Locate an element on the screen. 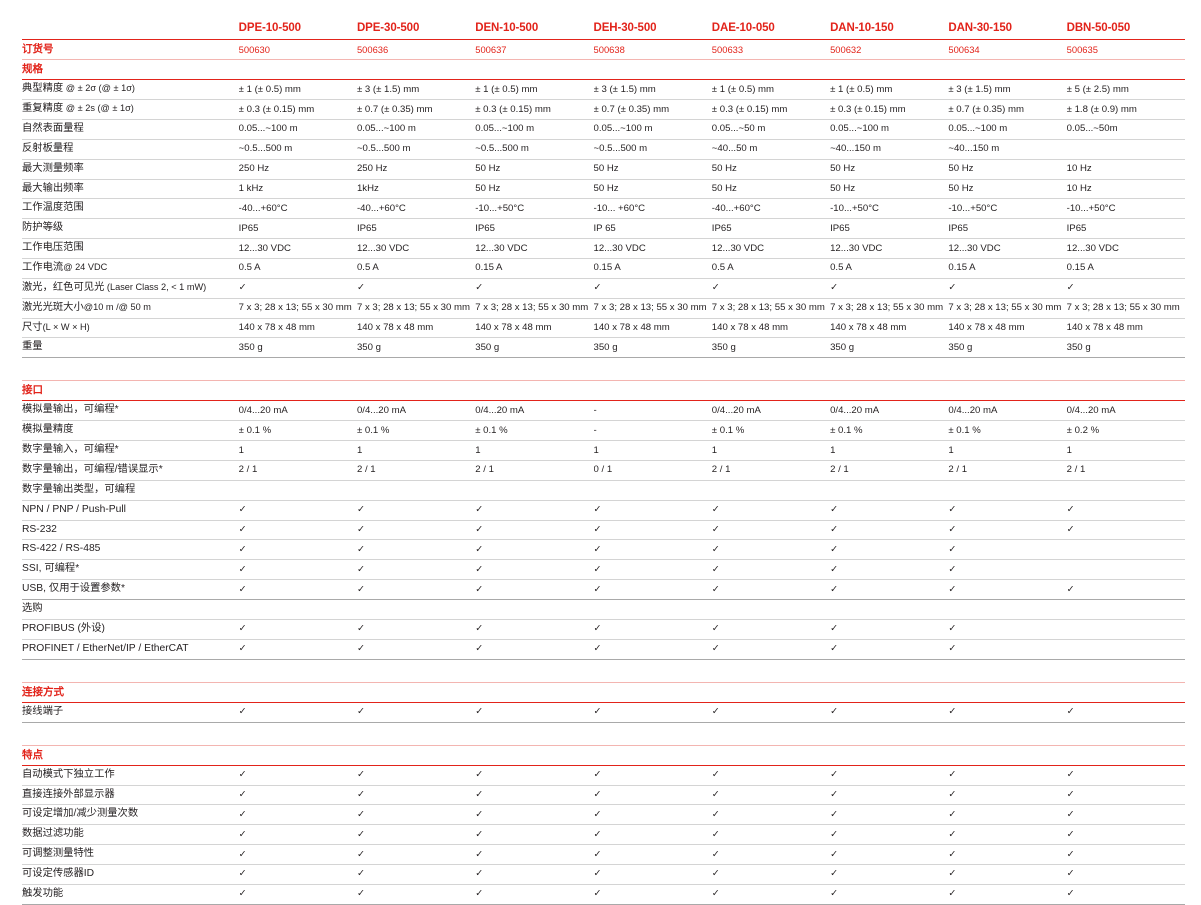 This screenshot has width=1201, height=905. cell-value: ± 0.2 % is located at coordinates (1125, 431).